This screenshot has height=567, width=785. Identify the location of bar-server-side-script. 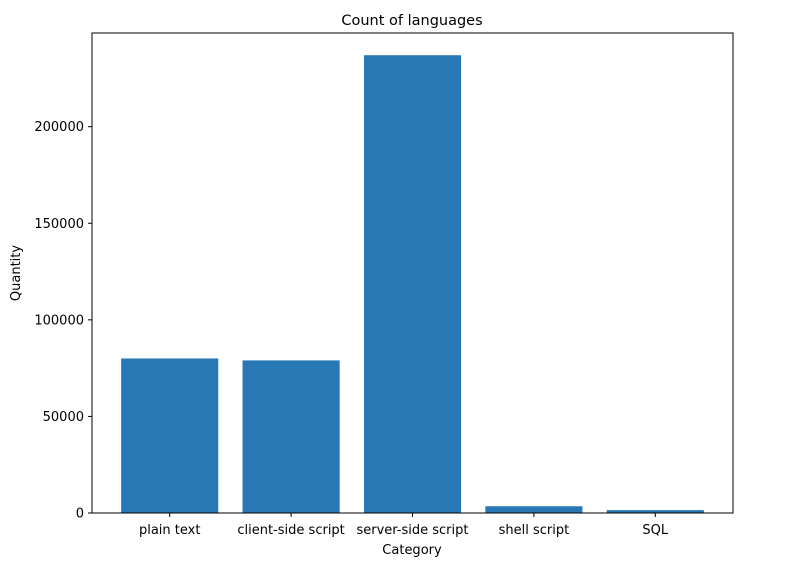
(412, 284).